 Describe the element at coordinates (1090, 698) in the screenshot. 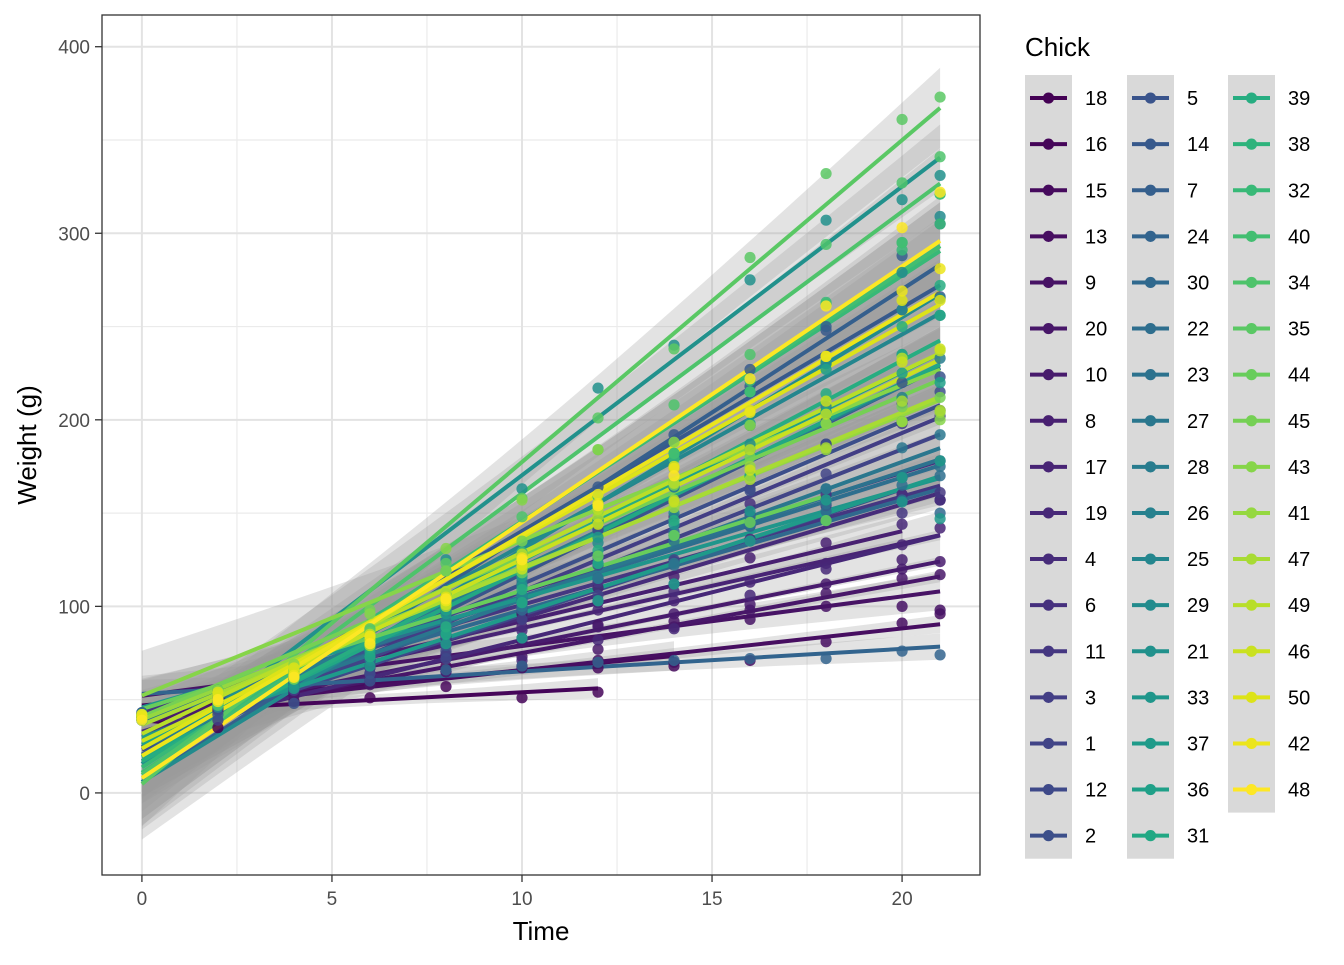

I see `legend-label: 3` at that location.